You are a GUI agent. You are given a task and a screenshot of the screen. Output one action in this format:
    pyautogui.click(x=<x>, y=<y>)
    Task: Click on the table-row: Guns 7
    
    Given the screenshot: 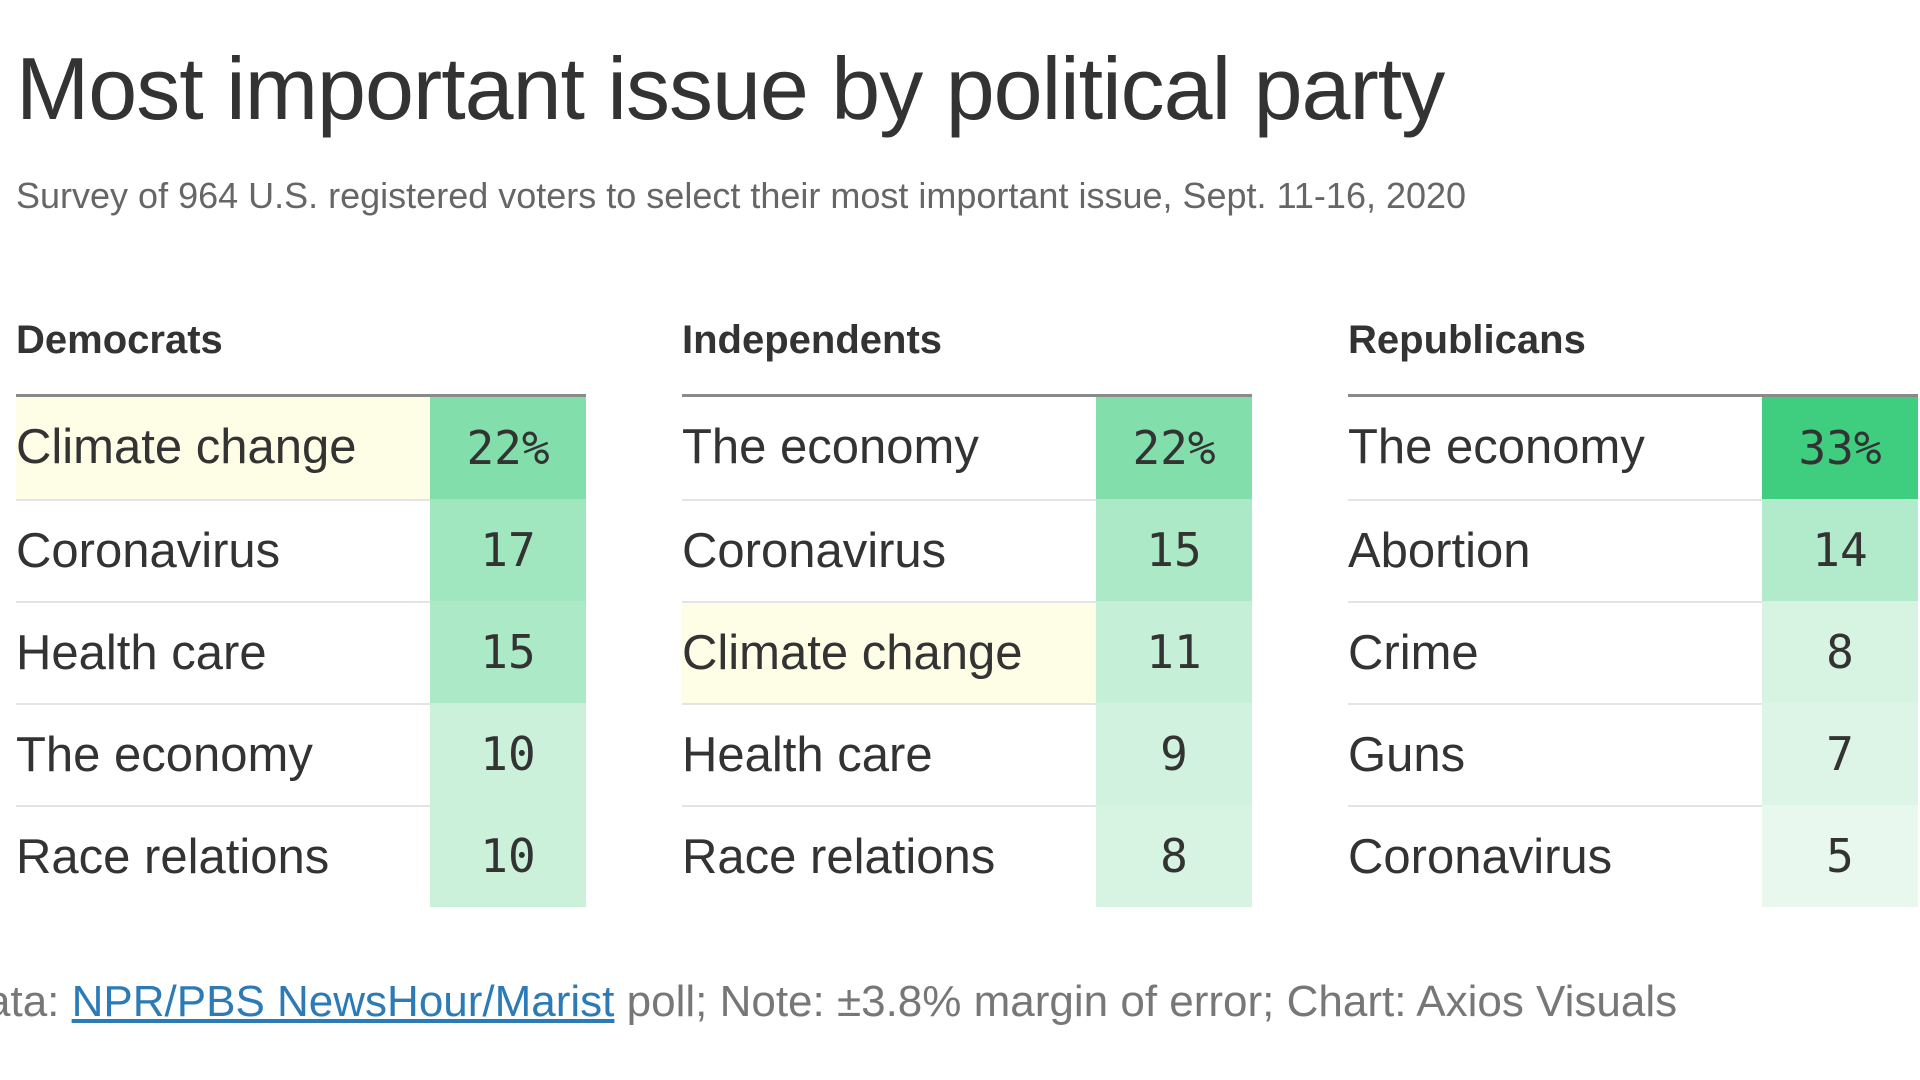 What is the action you would take?
    pyautogui.click(x=1633, y=754)
    